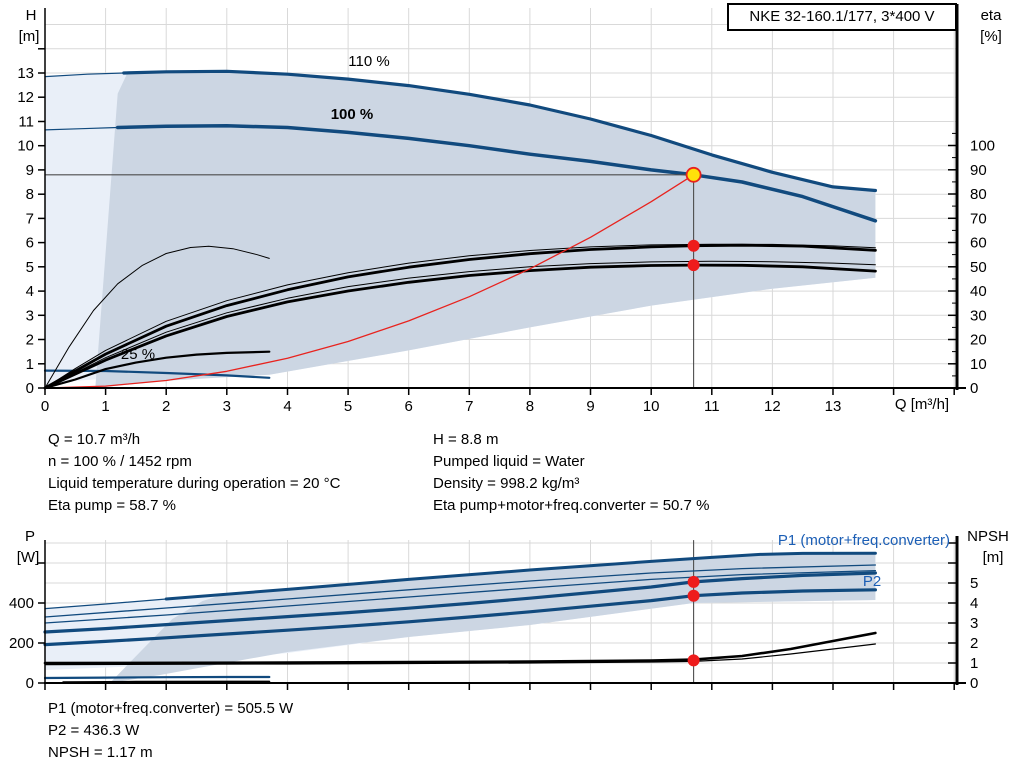 Image resolution: width=1024 pixels, height=781 pixels. Describe the element at coordinates (31, 15) in the screenshot. I see `qh-eta-chart-label: H` at that location.